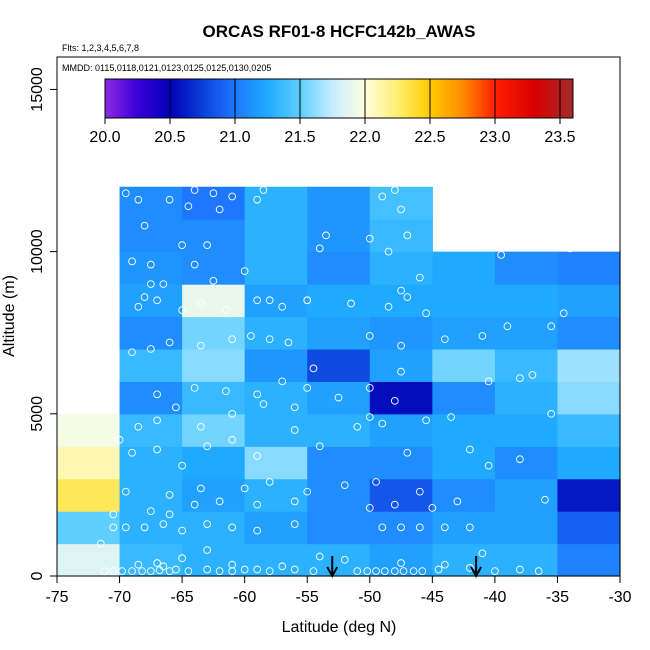 This screenshot has height=650, width=650. Describe the element at coordinates (557, 597) in the screenshot. I see `x-tick-label: -35` at that location.